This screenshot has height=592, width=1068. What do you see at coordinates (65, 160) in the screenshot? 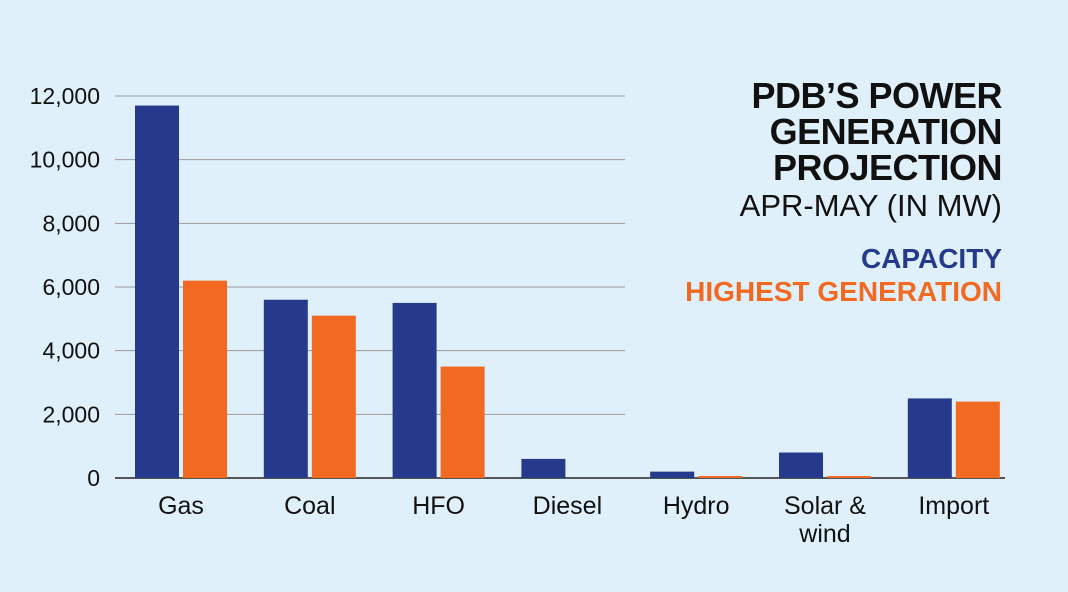
I see `y-tick-label: 10,000` at bounding box center [65, 160].